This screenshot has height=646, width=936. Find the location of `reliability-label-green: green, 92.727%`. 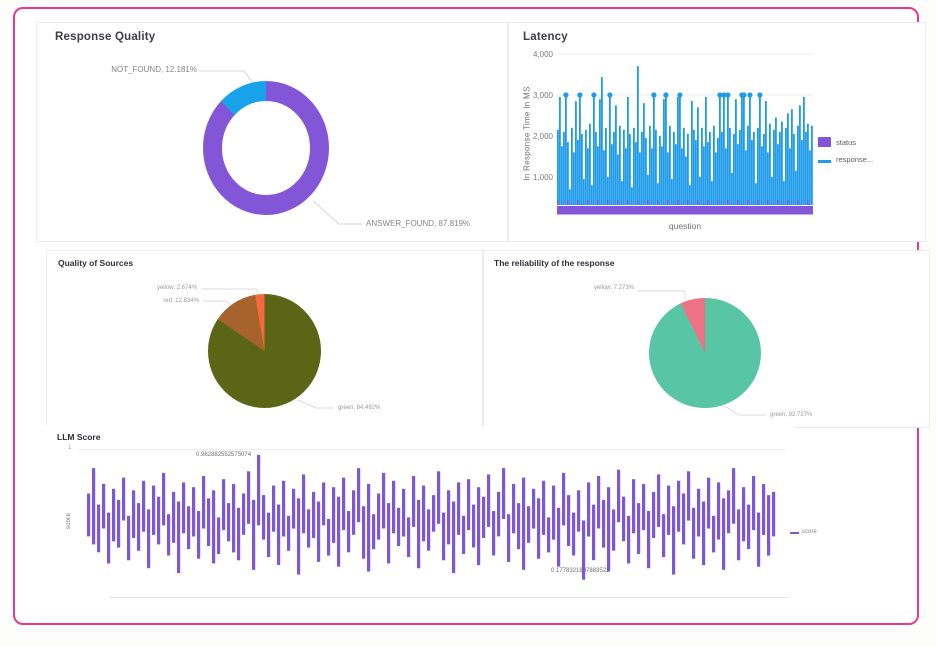

reliability-label-green: green, 92.727% is located at coordinates (791, 415).